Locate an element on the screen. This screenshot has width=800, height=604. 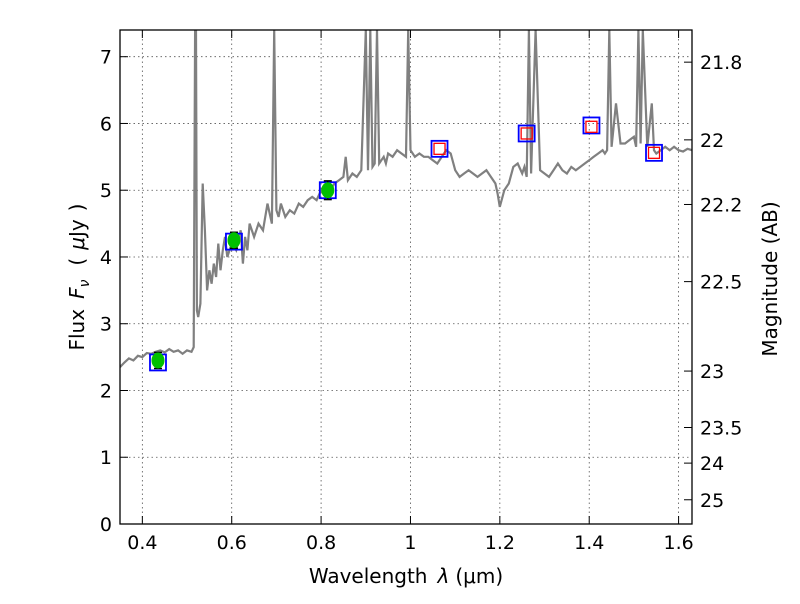
y2-tick-label: 22.2 is located at coordinates (721, 205).